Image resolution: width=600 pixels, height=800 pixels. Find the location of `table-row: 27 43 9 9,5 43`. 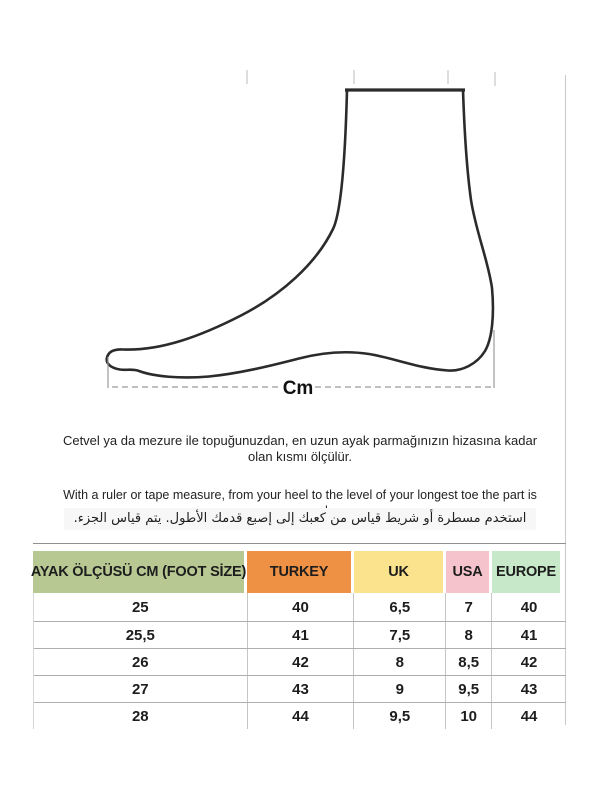

table-row: 27 43 9 9,5 43 is located at coordinates (300, 689).